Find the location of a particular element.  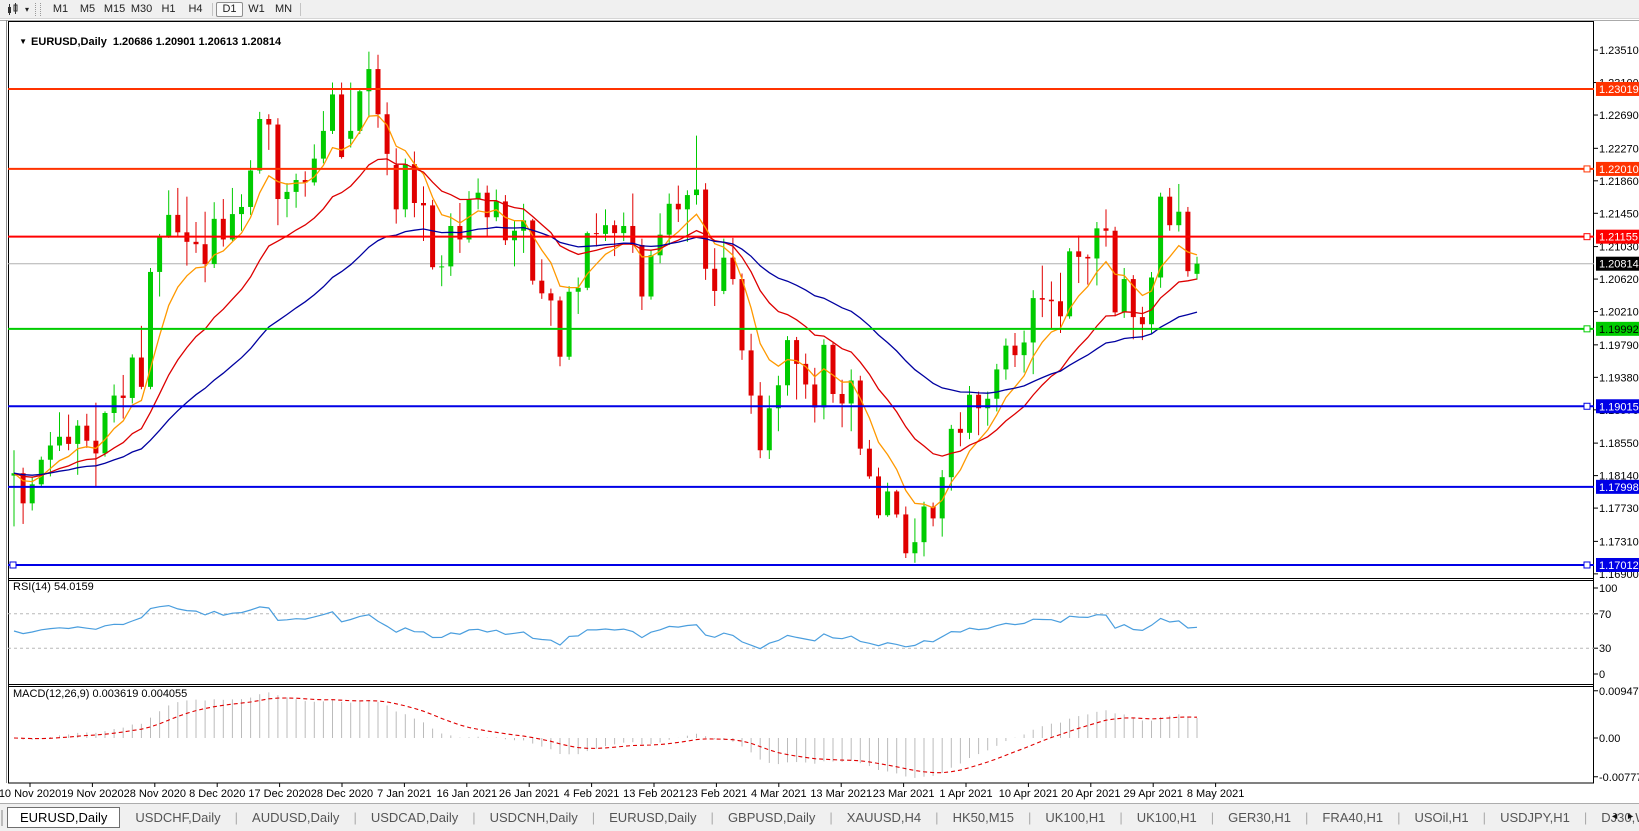

chart-tab-DJ30-Weekly: DJ30,Weekly is located at coordinates (1620, 817).